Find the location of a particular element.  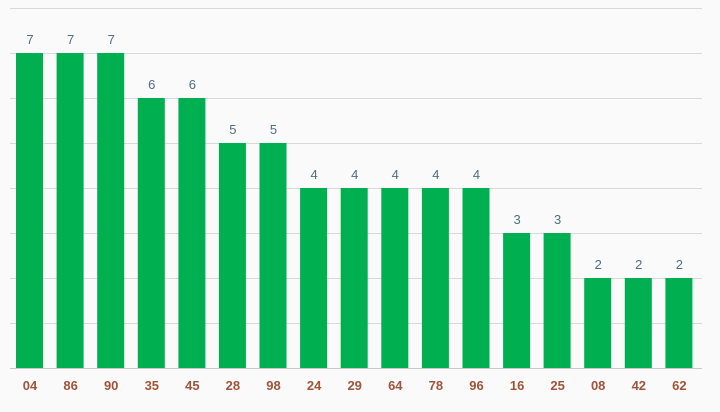

value-label-45: 6 is located at coordinates (192, 84).